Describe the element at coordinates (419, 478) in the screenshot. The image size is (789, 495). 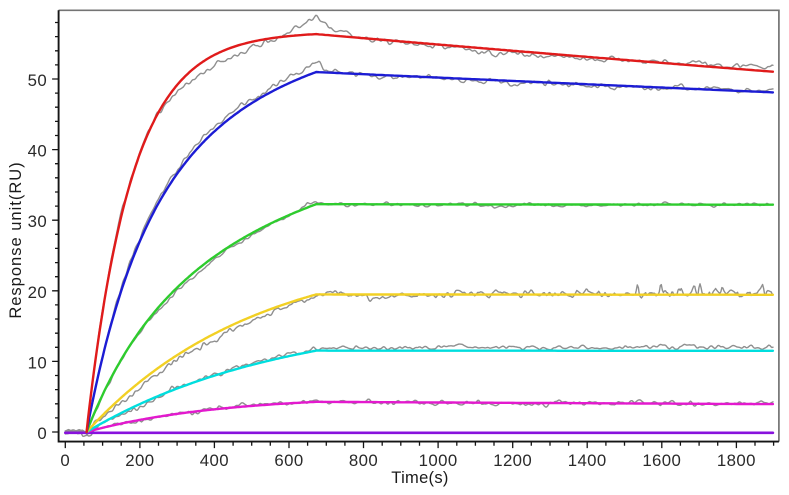
I see `svg-text: Time(s)` at that location.